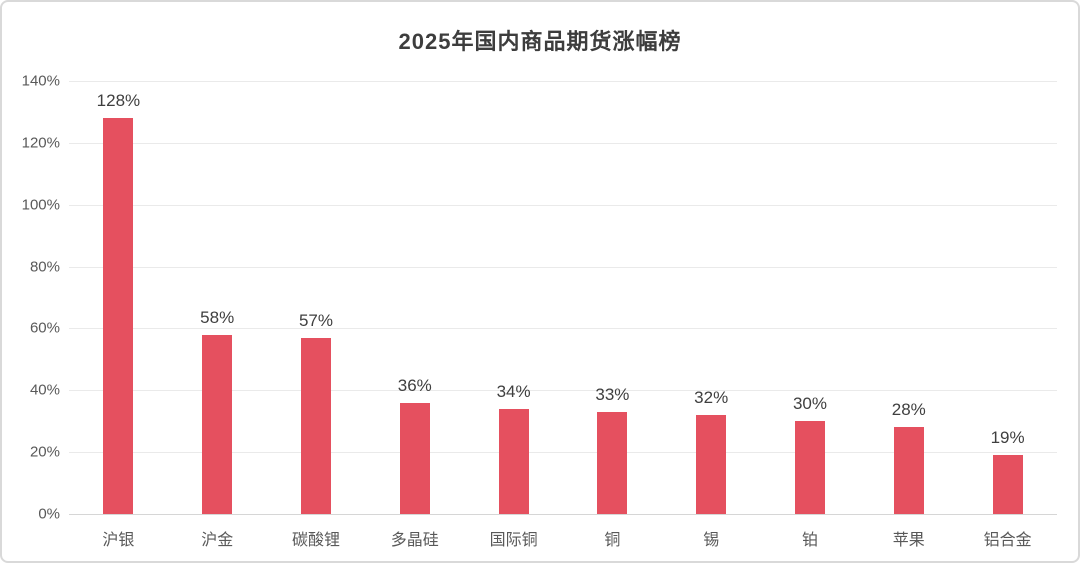 This screenshot has width=1080, height=563. What do you see at coordinates (513, 315) in the screenshot?
I see `bar-column: 34% 国际铜` at bounding box center [513, 315].